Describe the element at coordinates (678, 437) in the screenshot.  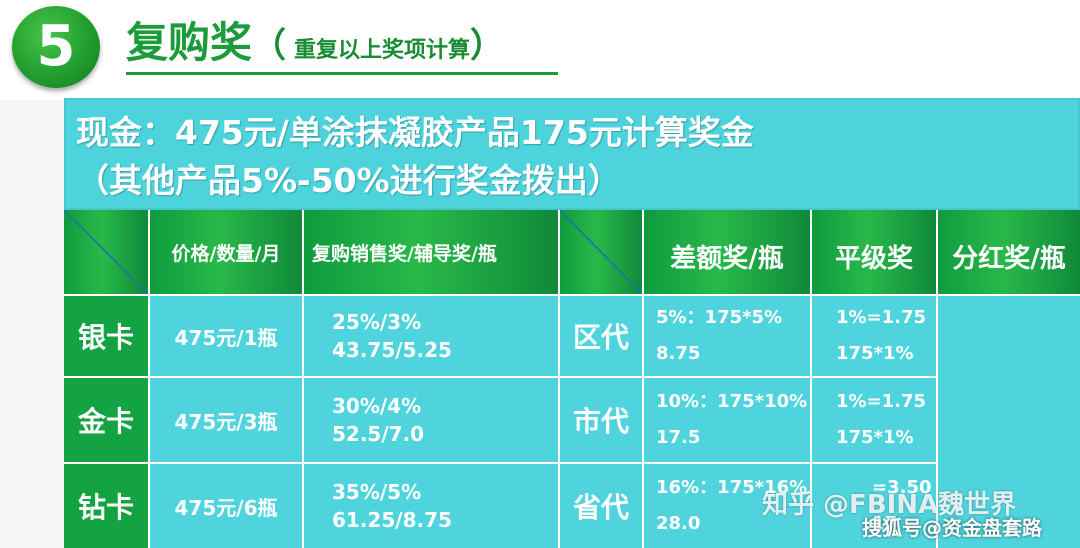
I see `diff-amount: 17.5` at that location.